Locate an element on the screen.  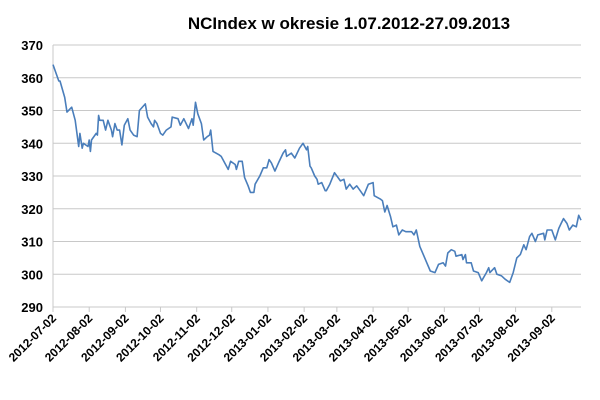
y-tick-label: 350 is located at coordinates (32, 111).